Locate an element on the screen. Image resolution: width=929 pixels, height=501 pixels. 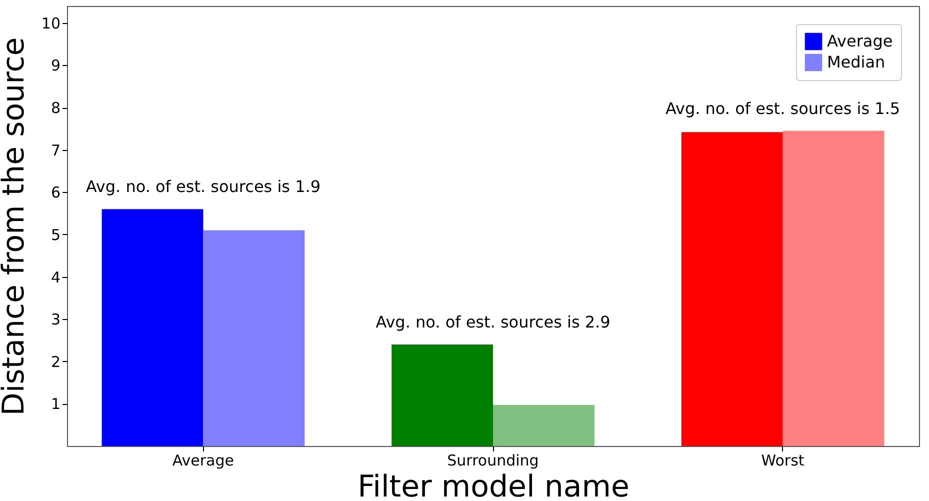
y-tick-label: 6 is located at coordinates (55, 193).